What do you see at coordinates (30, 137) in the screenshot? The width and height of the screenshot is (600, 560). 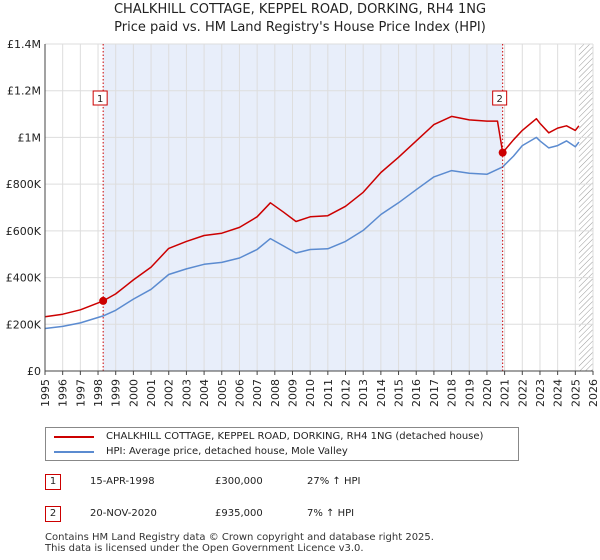 I see `y-tick-label: £1M` at bounding box center [30, 137].